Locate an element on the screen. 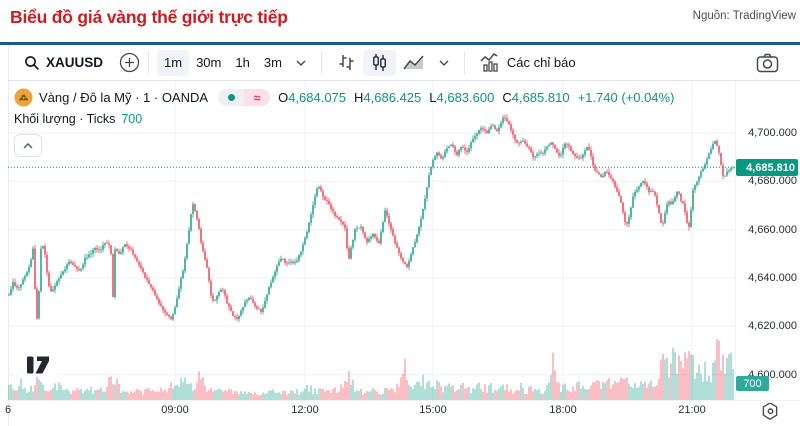 The height and width of the screenshot is (426, 800). low-label: L is located at coordinates (433, 97).